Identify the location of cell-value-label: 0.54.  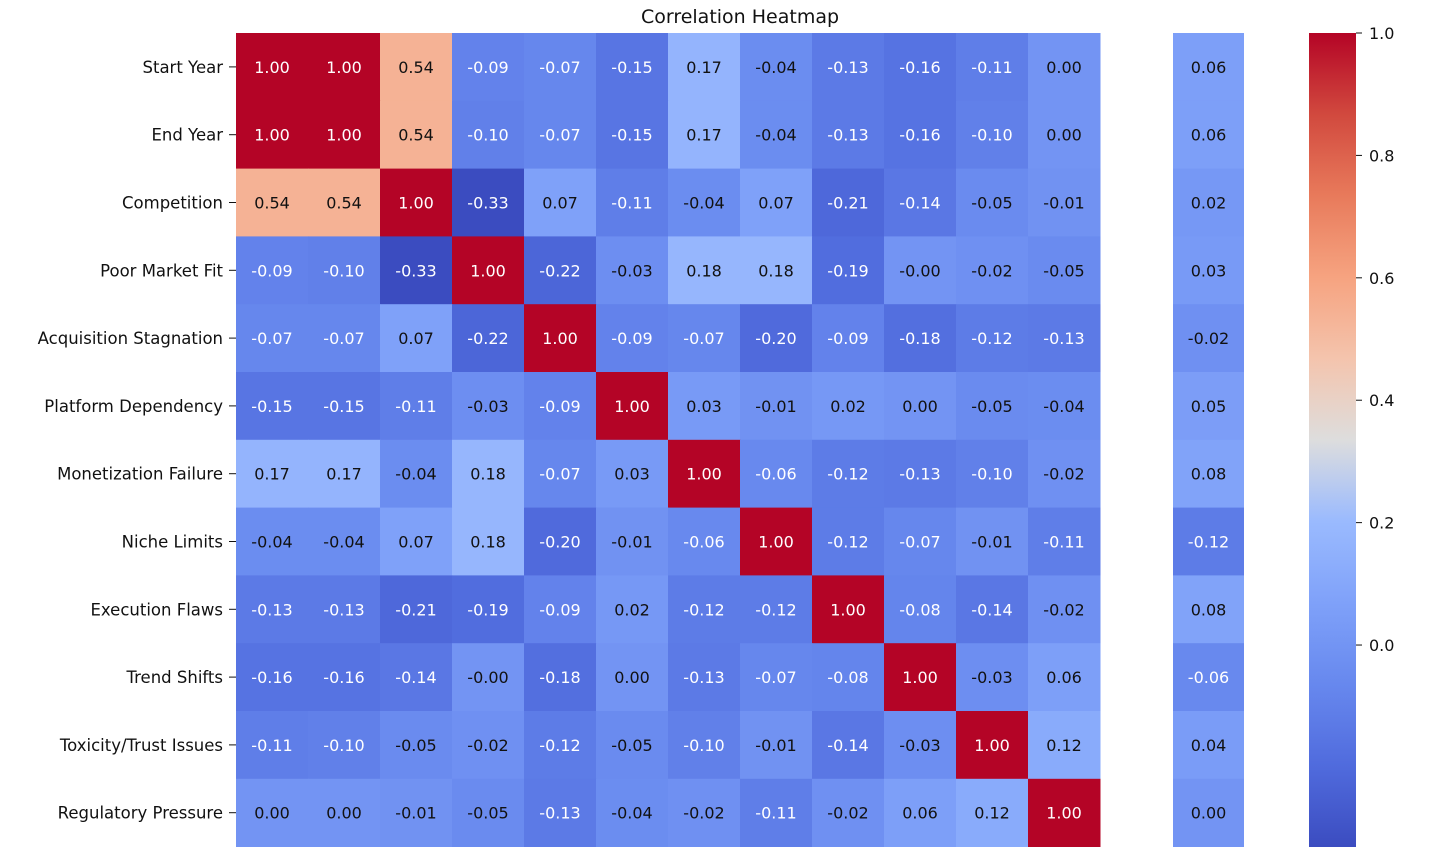
(344, 203).